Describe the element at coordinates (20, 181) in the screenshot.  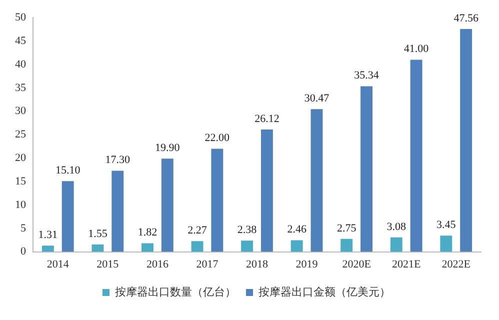
I see `y-tick-label: 15` at that location.